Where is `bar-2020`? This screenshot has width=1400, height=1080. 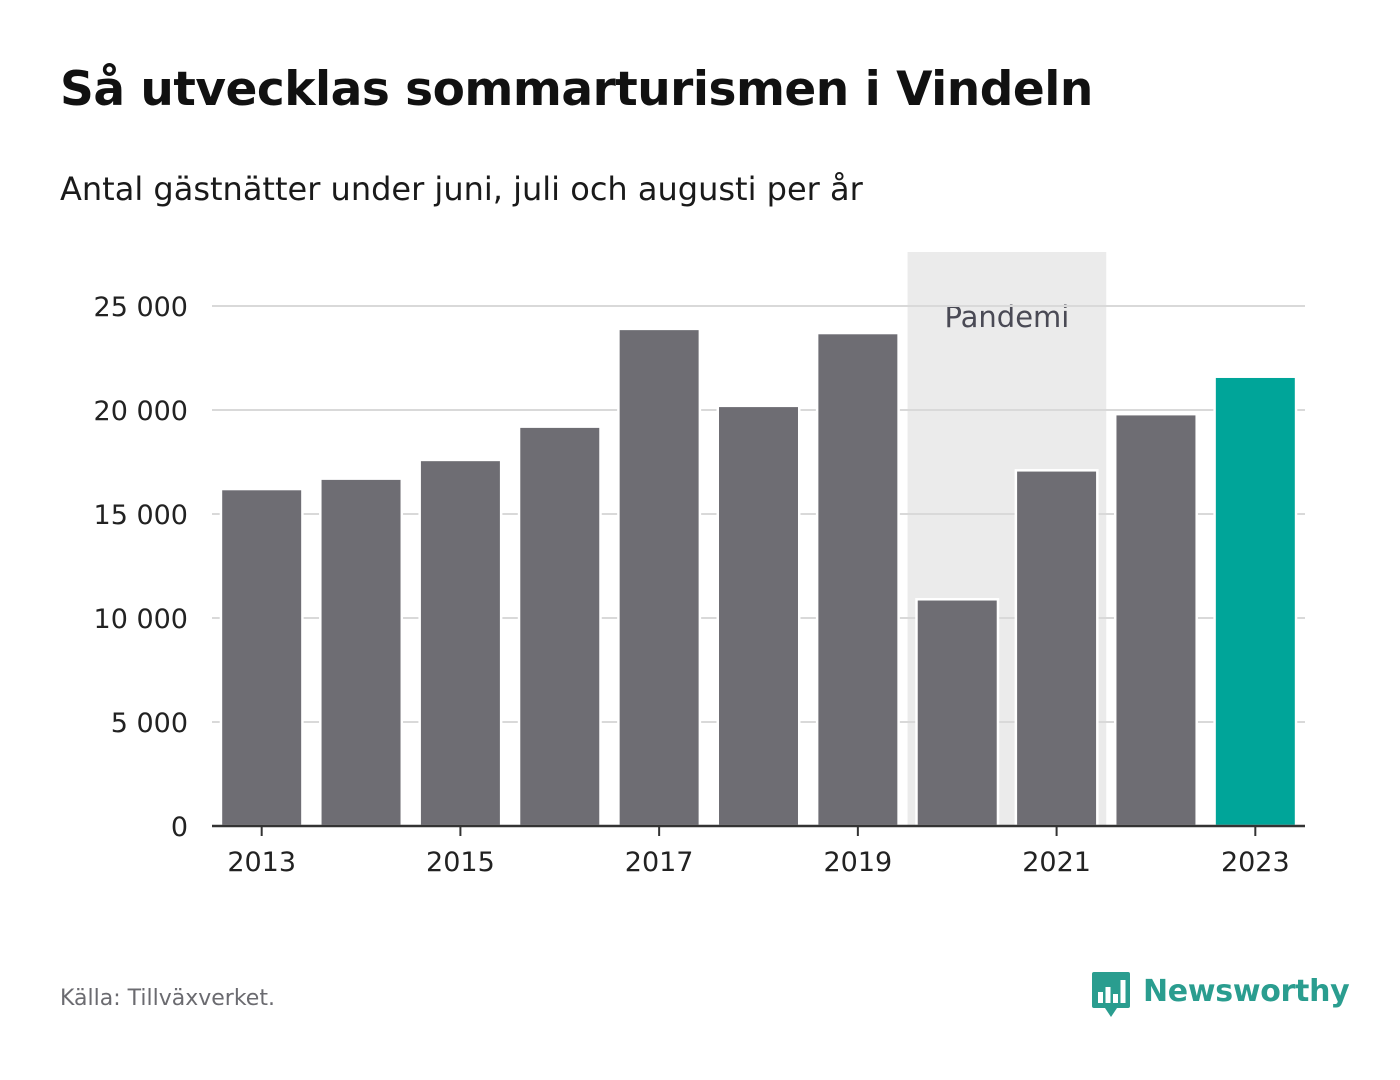
bar-2020 is located at coordinates (957, 713).